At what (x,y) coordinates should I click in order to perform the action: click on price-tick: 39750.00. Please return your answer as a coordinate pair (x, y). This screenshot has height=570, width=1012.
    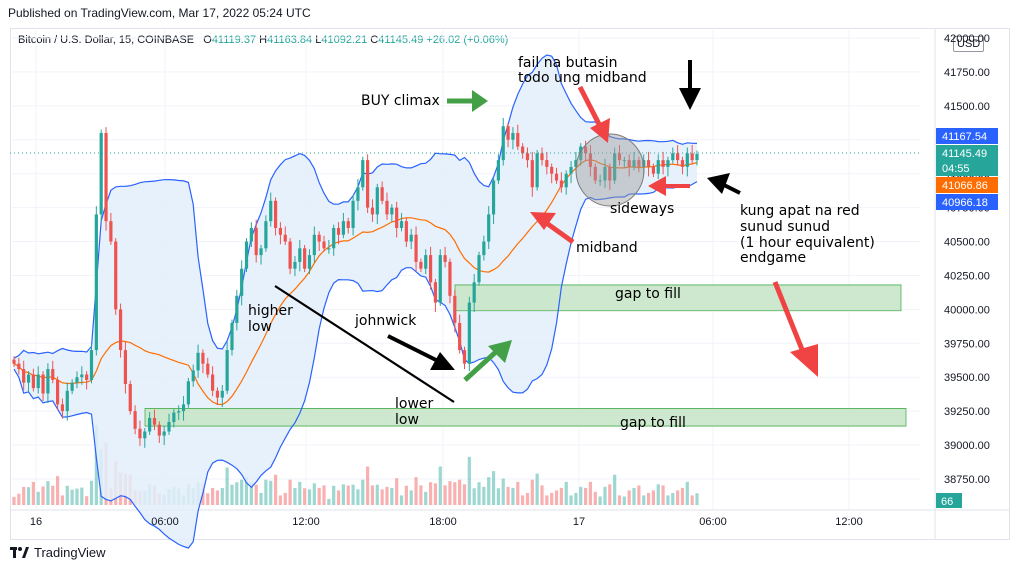
    Looking at the image, I should click on (967, 344).